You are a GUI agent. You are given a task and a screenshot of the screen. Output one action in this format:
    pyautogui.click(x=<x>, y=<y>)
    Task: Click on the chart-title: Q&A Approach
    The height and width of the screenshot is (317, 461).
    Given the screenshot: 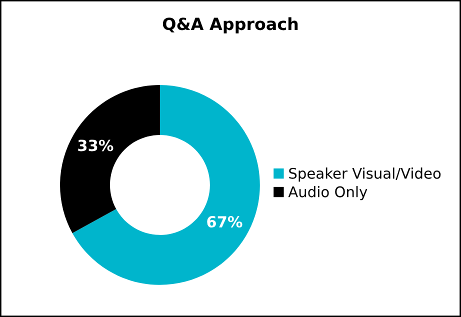 What is the action you would take?
    pyautogui.click(x=230, y=25)
    